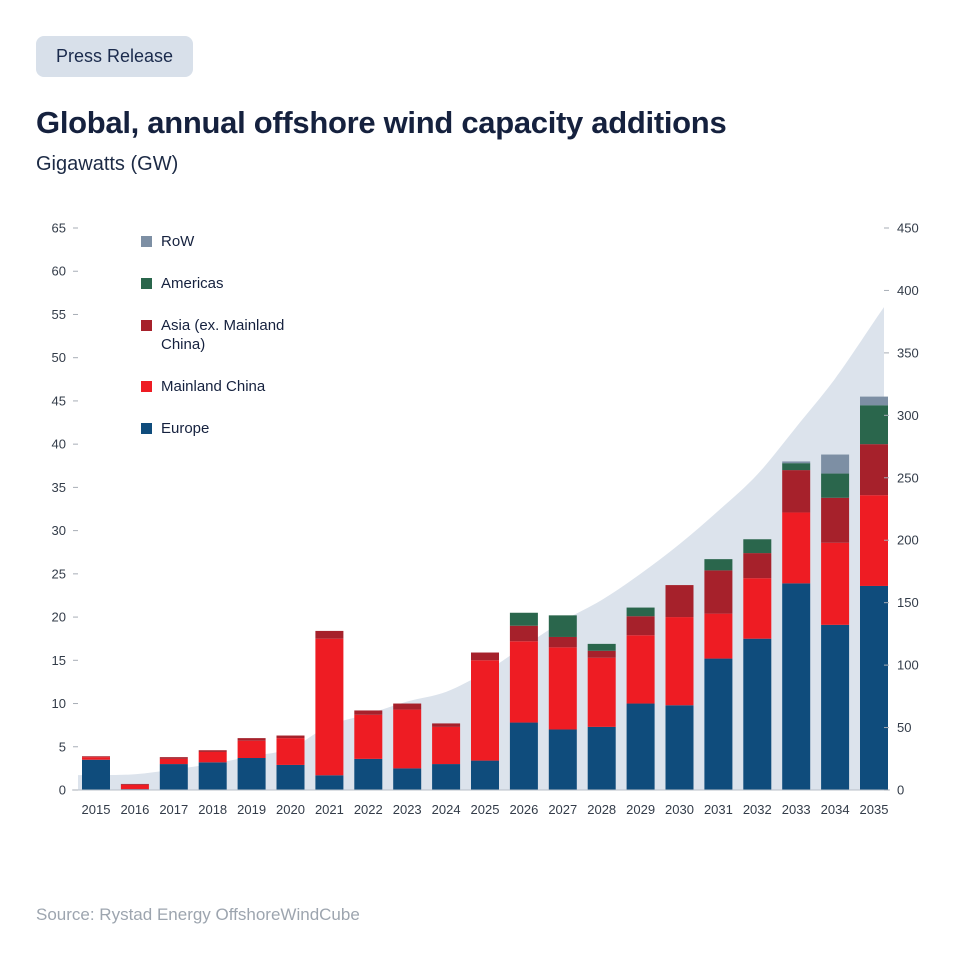 This screenshot has height=960, width=960. What do you see at coordinates (446, 777) in the screenshot?
I see `bar-segment-2024-europe` at bounding box center [446, 777].